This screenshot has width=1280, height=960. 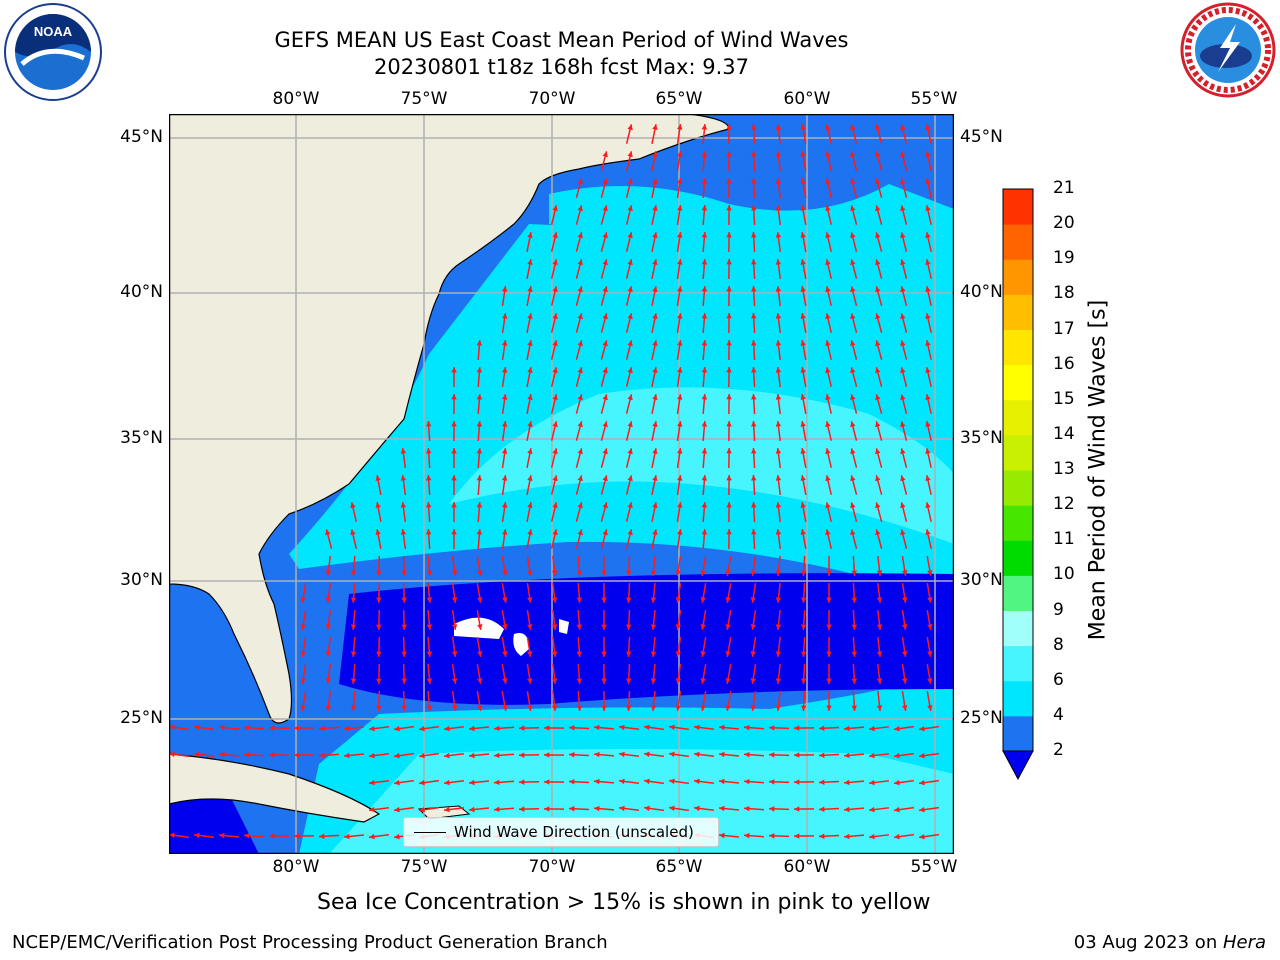 I want to click on colorbar-tick-label: 6, so click(x=1058, y=679).